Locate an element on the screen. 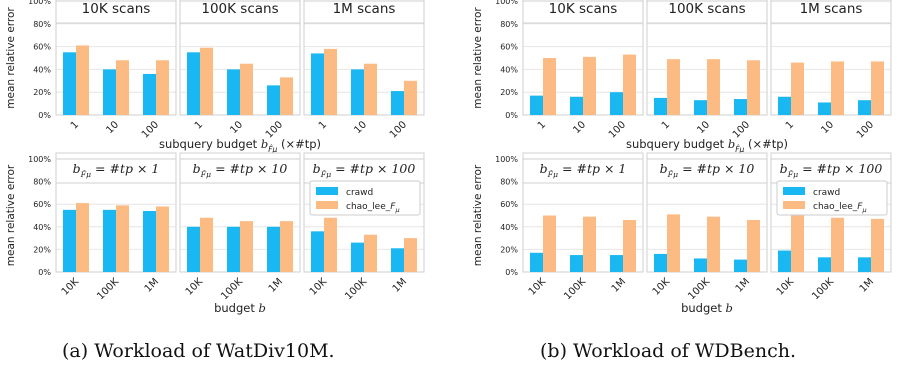 The width and height of the screenshot is (900, 370). panel-title: 1M scans is located at coordinates (831, 9).